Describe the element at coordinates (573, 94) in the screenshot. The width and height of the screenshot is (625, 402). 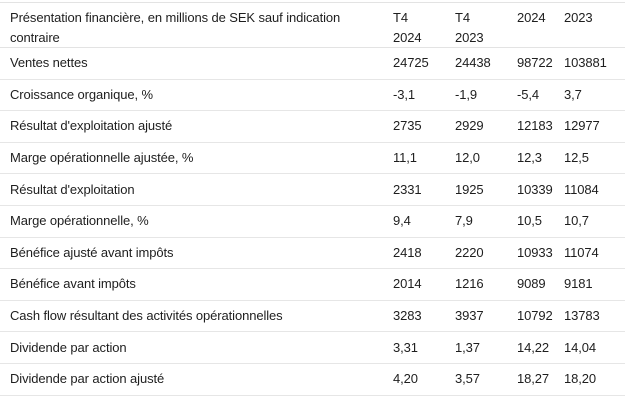
I see `cell-value: 3,7` at that location.